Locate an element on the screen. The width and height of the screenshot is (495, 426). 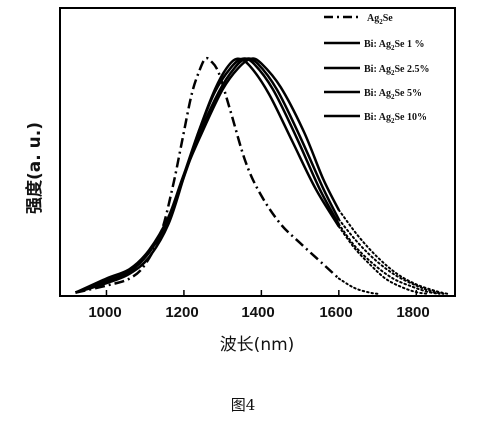
legend-item-bi-1: Bi: Ag2Se 1 % is located at coordinates (374, 45).